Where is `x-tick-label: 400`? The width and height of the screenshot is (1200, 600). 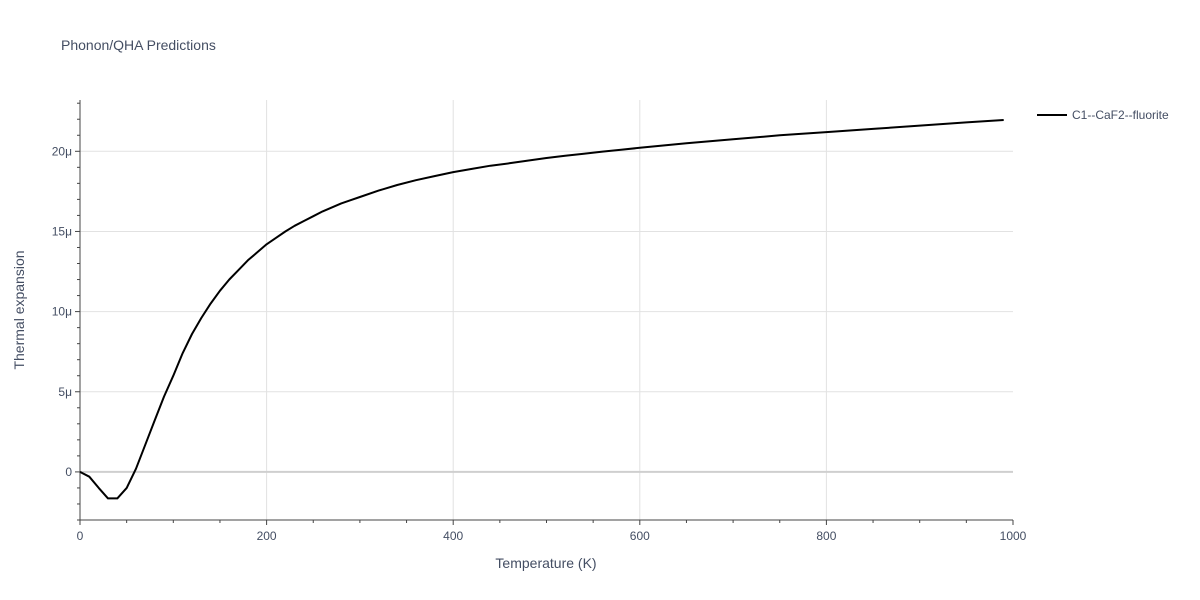
x-tick-label: 400 is located at coordinates (453, 536).